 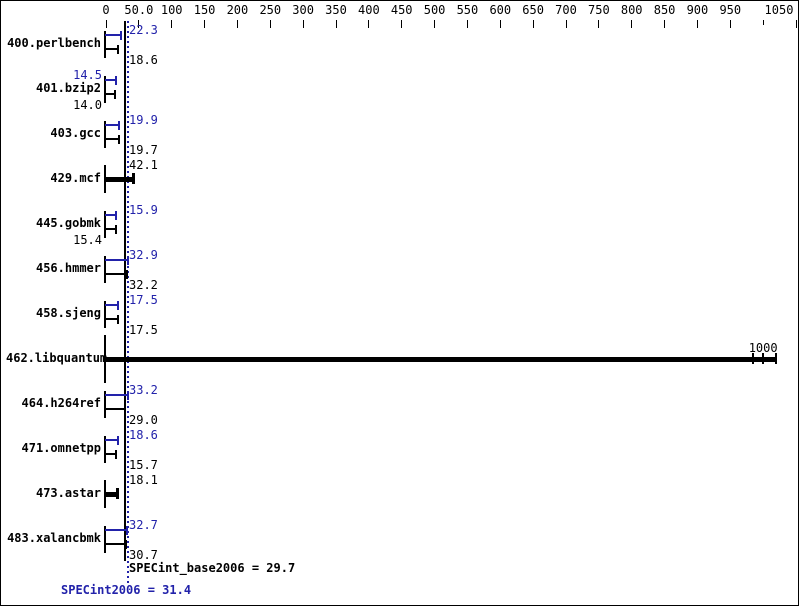 What do you see at coordinates (134, 178) in the screenshot?
I see `result-bar-cap` at bounding box center [134, 178].